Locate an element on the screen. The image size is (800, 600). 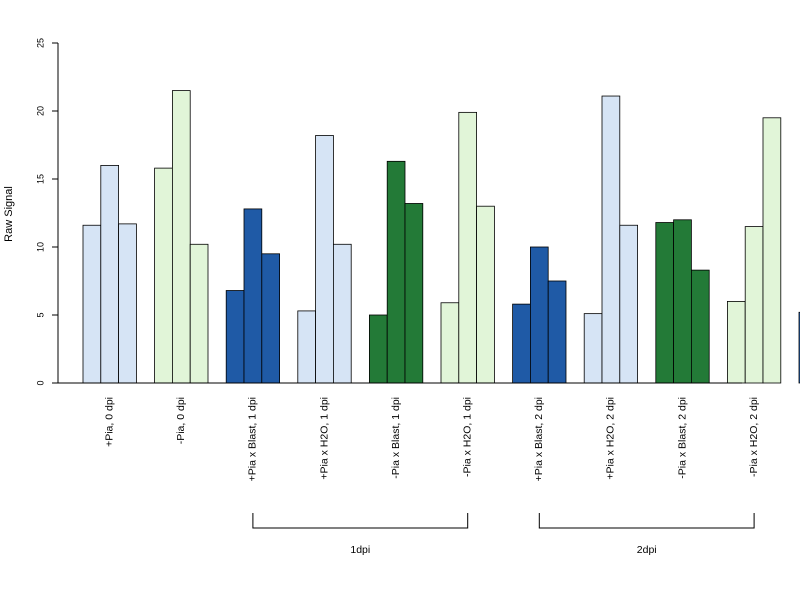
y-tick-label: 5 is located at coordinates (40, 314).